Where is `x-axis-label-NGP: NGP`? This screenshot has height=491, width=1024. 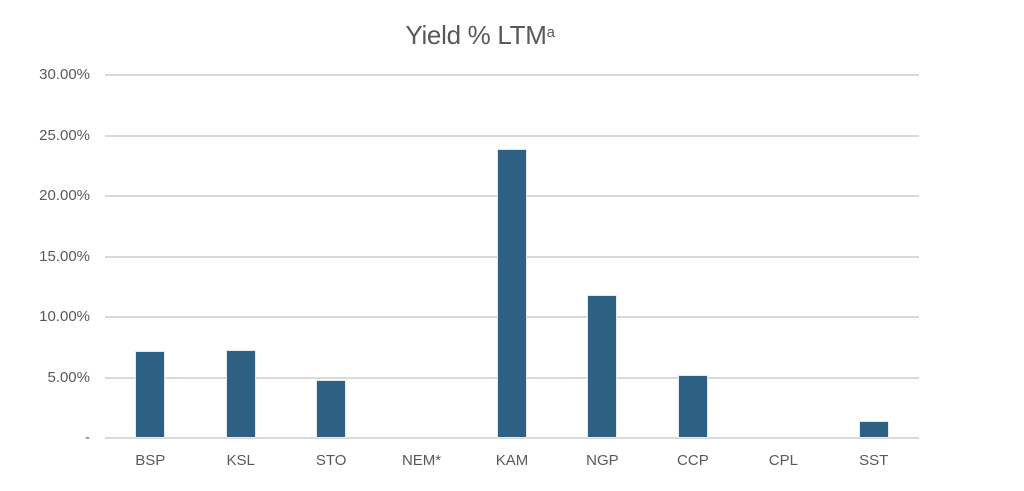
x-axis-label-NGP: NGP is located at coordinates (602, 460).